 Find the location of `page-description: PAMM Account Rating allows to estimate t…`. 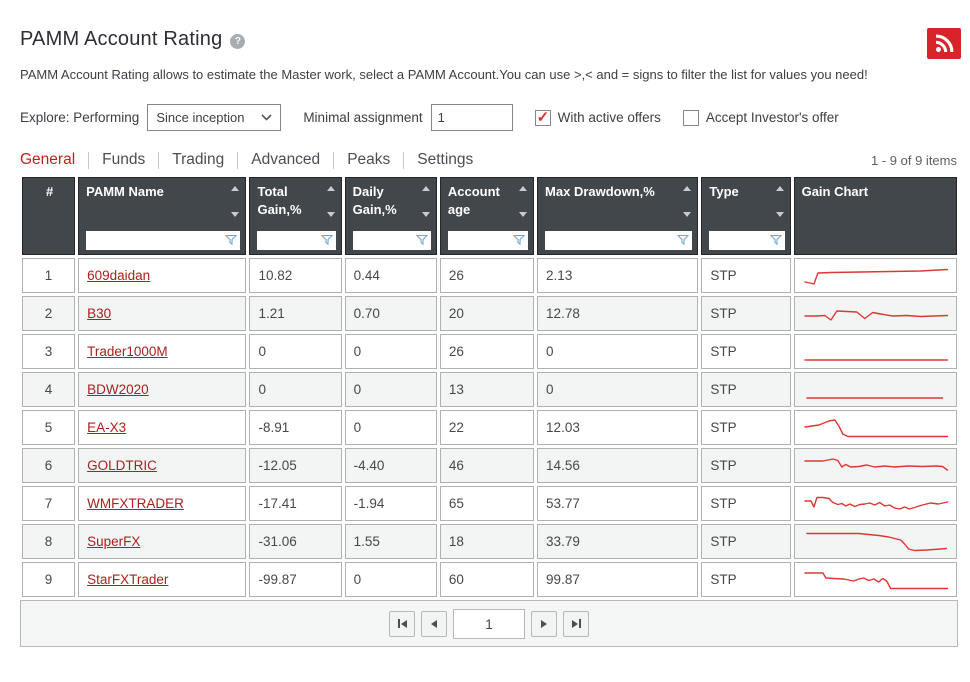

page-description: PAMM Account Rating allows to estimate t… is located at coordinates (444, 74).